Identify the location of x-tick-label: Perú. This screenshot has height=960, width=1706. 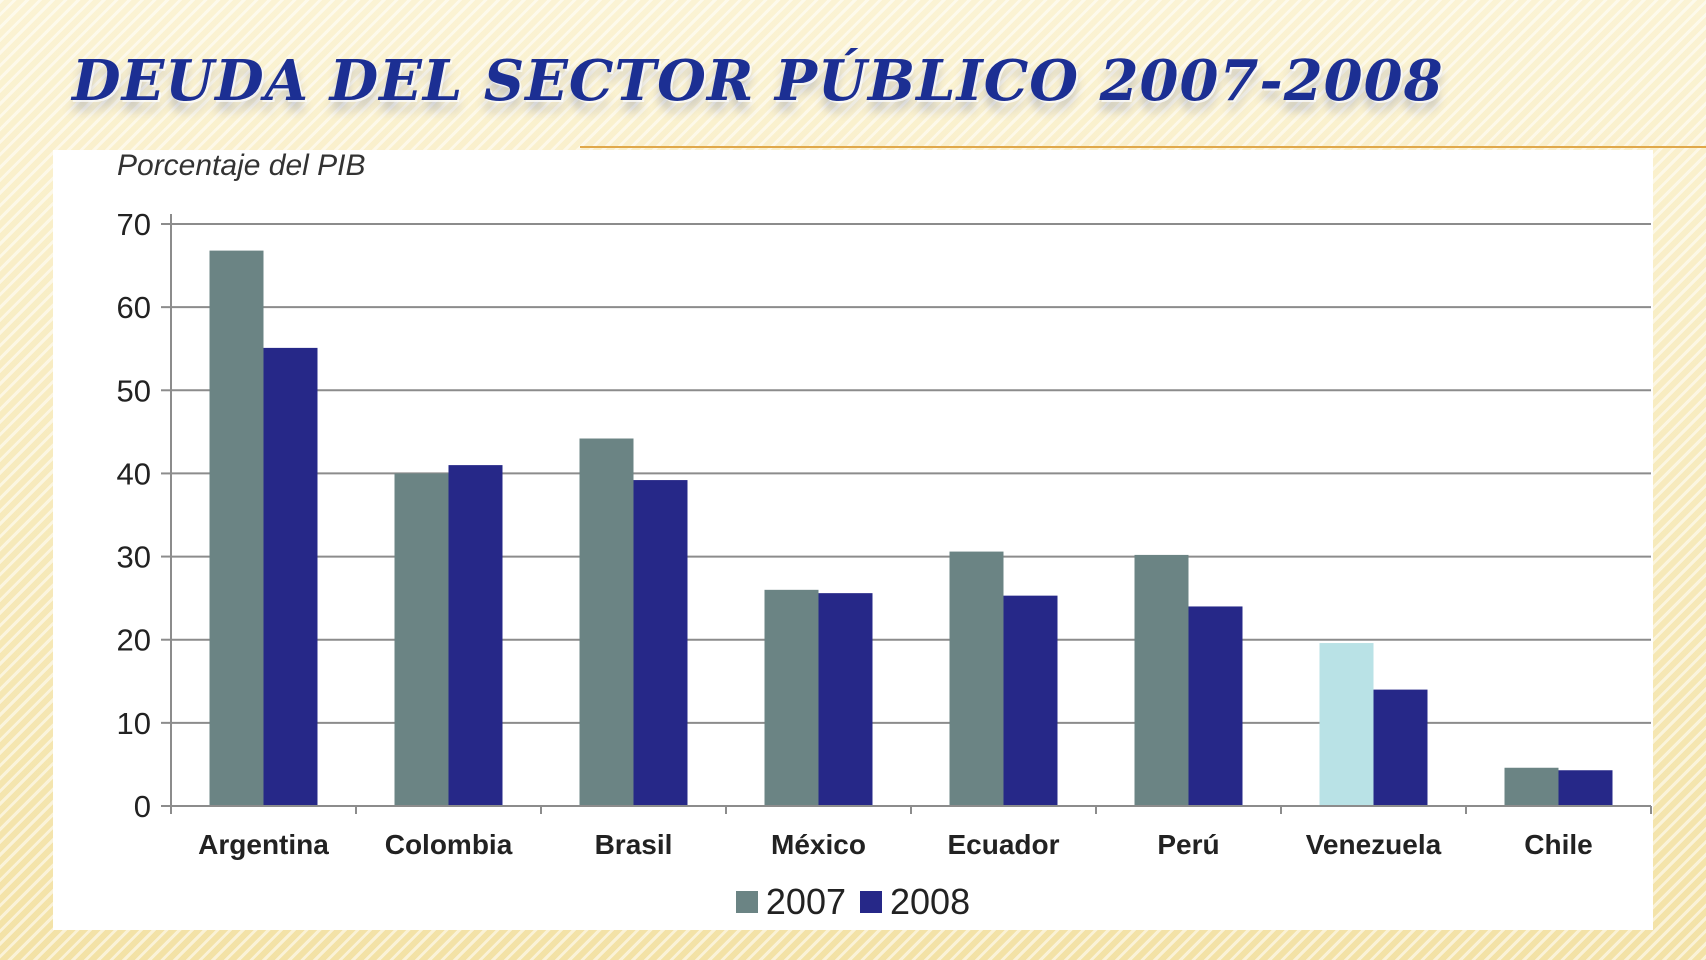
(1188, 844).